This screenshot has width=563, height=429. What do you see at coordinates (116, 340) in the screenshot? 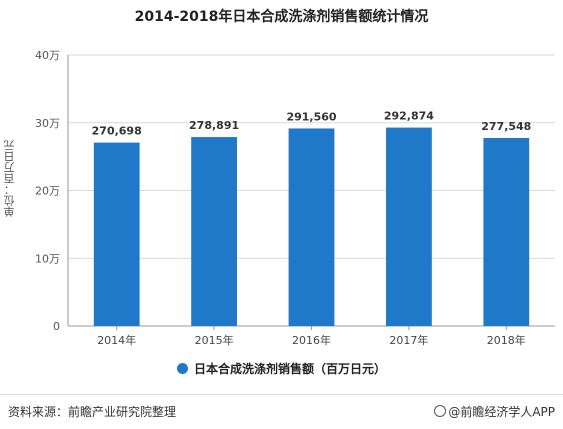
I see `x-tick-label: 2014年` at bounding box center [116, 340].